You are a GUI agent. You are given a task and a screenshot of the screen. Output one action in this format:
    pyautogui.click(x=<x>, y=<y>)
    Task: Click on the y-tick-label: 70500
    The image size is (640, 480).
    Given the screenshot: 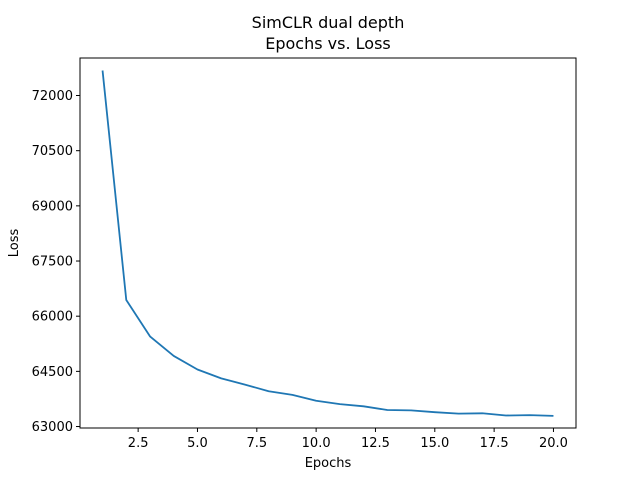 What is the action you would take?
    pyautogui.click(x=52, y=151)
    